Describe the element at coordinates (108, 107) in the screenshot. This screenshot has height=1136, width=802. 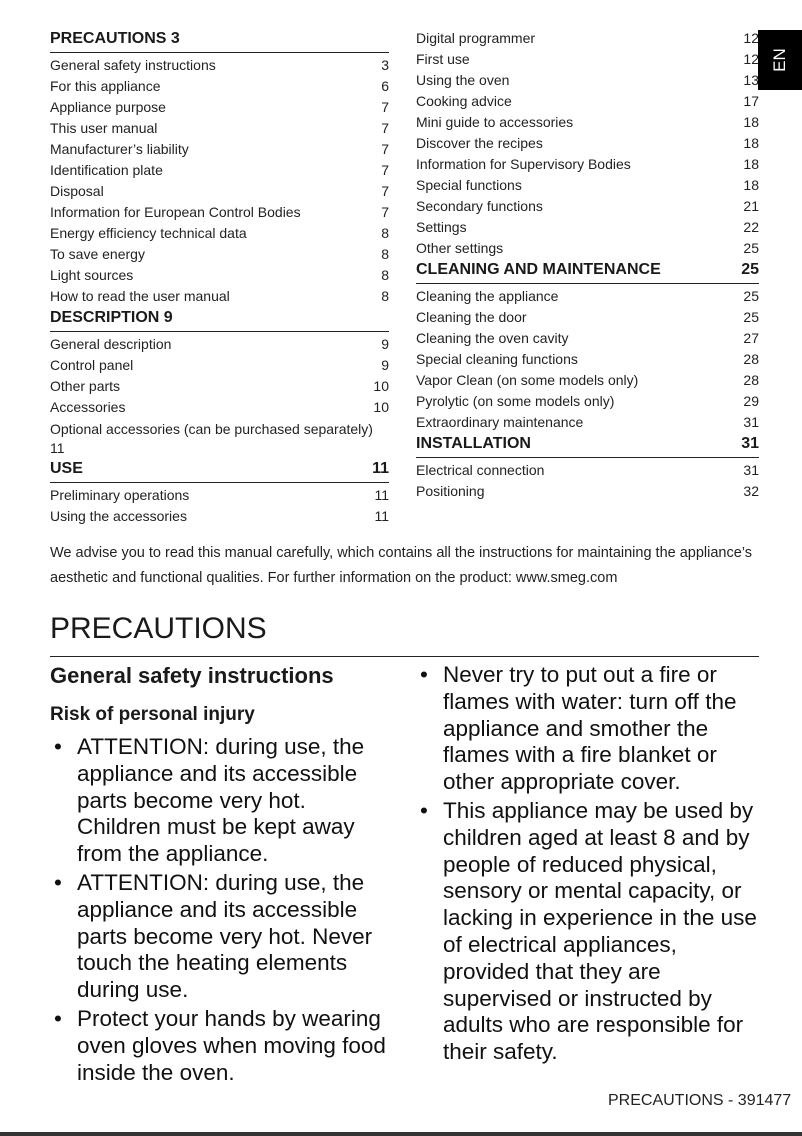
I see `toc-entry-title: Appliance purpose` at that location.